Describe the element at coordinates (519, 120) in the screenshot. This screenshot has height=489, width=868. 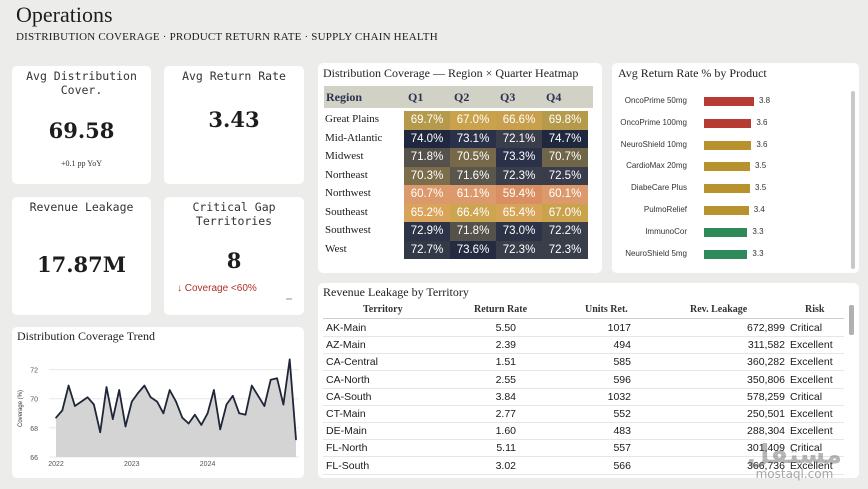
I see `heatmap-cell: 66.6%` at that location.